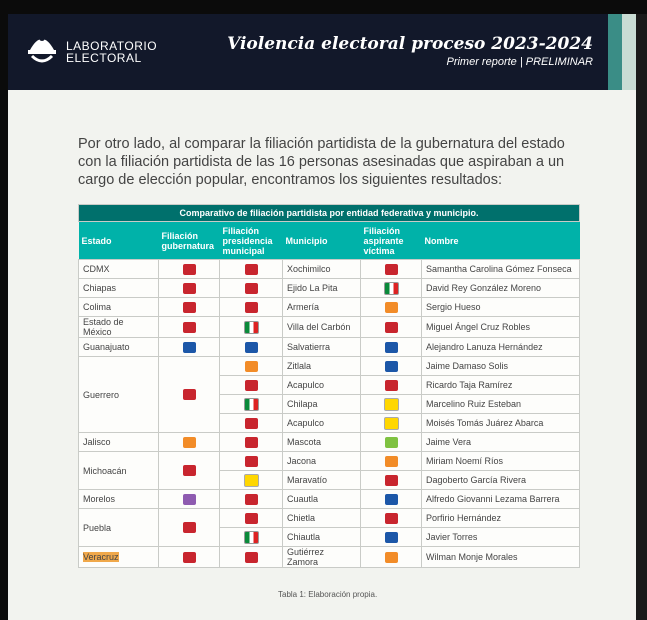 This screenshot has width=647, height=620. I want to click on nombre-cell: Jaime Damaso Solis, so click(500, 366).